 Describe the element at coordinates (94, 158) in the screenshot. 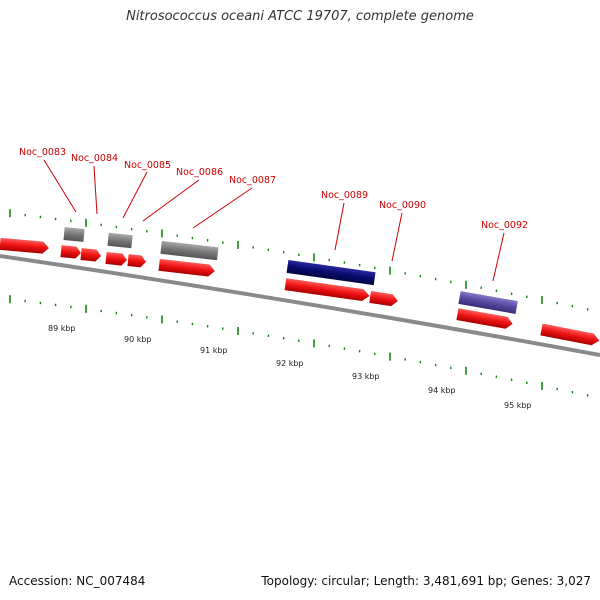

I see `gene-label-noc-0084: Noc_0084` at that location.